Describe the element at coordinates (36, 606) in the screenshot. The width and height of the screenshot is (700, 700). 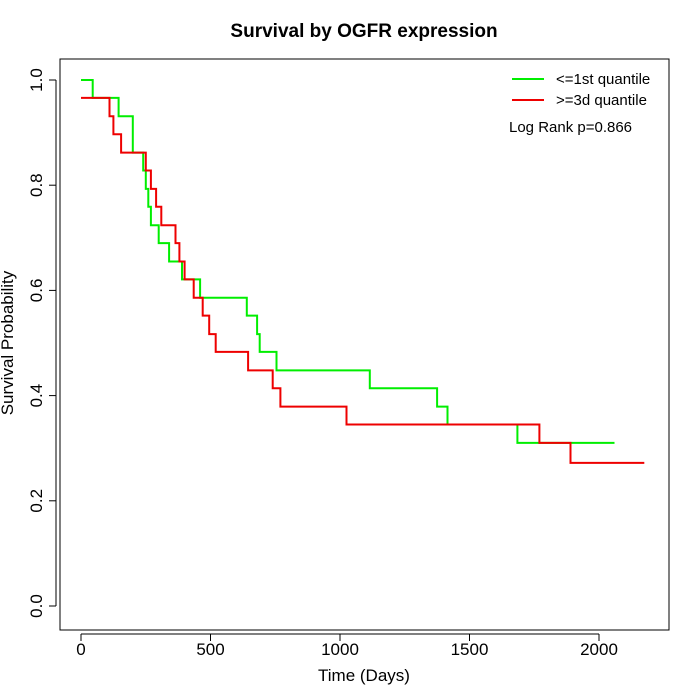
I see `y-tick-label: 0.0` at that location.